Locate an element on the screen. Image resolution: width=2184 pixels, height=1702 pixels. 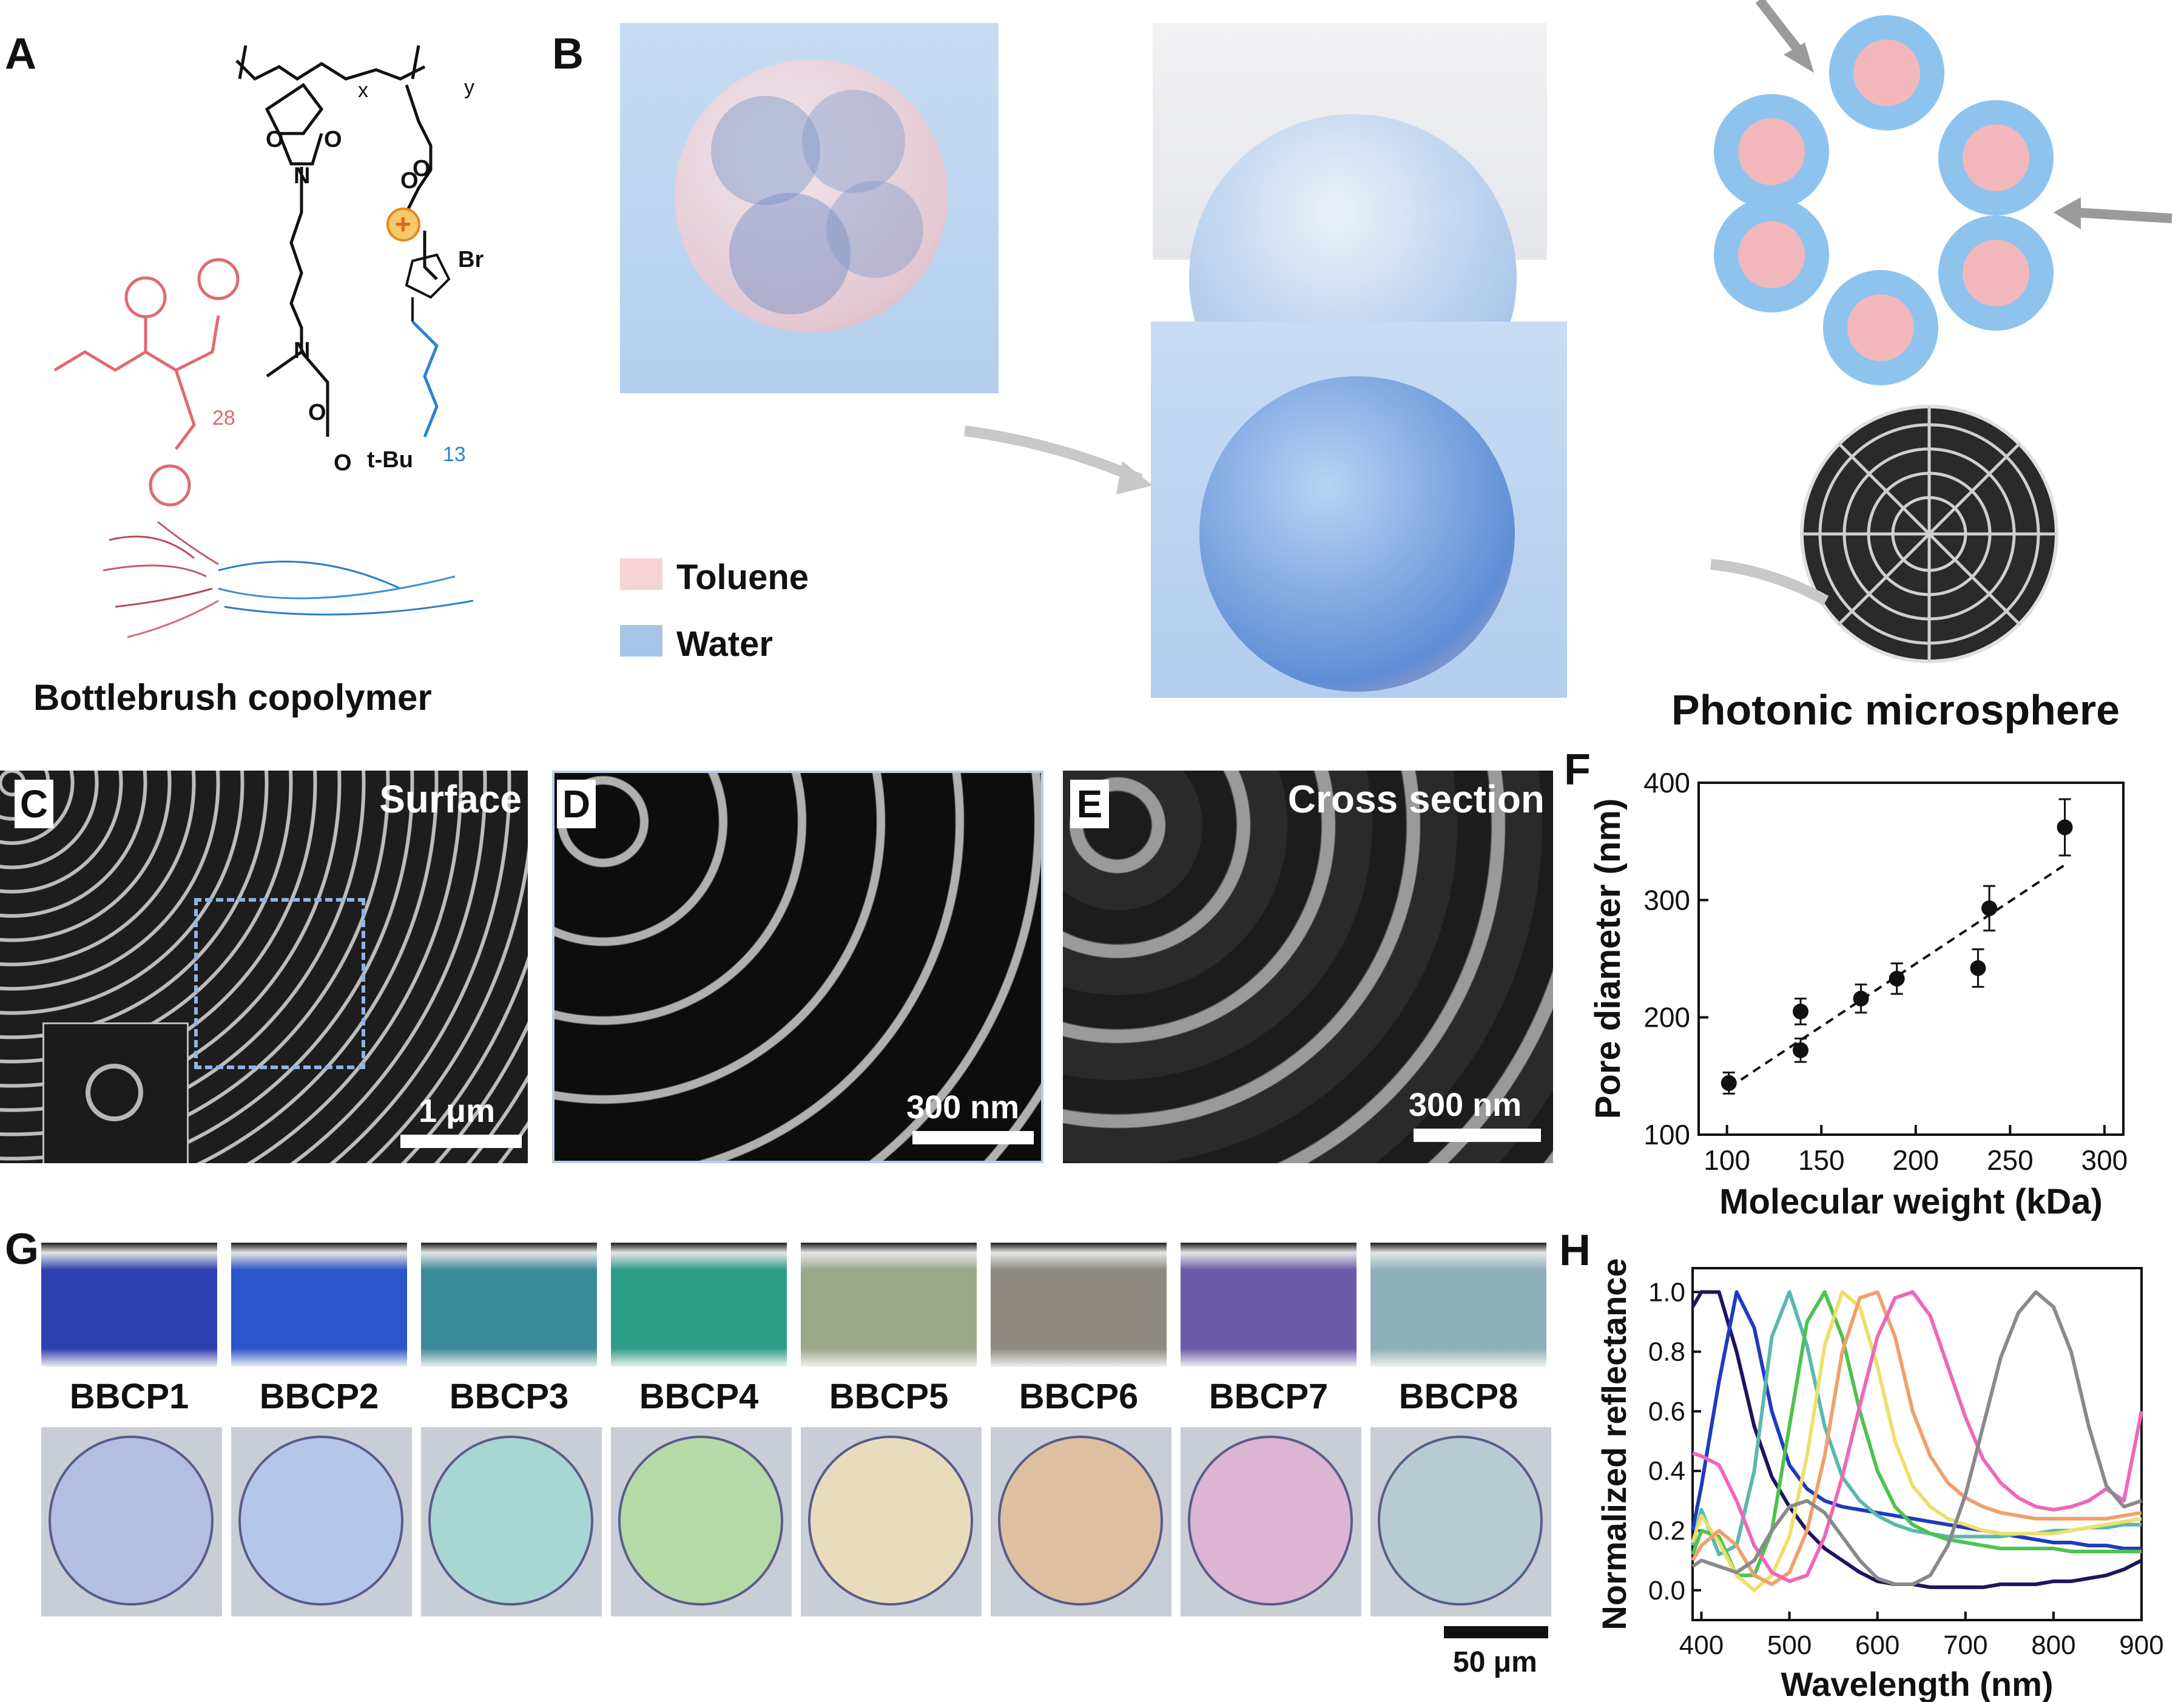
chart-h-ytick-label: 0.6 is located at coordinates (1666, 1412).